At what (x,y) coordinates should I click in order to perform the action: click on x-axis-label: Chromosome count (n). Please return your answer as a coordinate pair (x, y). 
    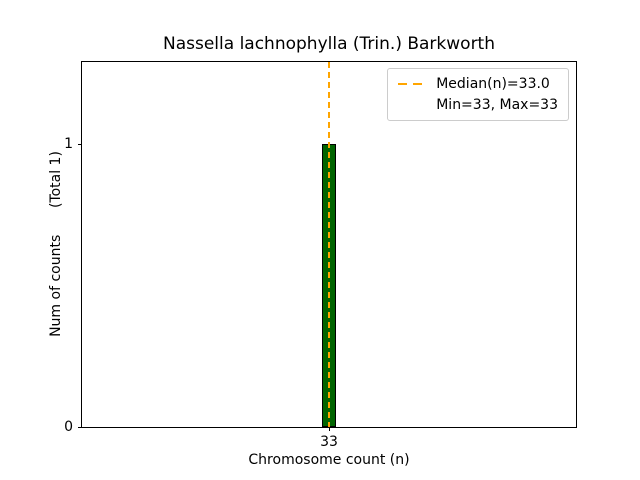
    Looking at the image, I should click on (329, 460).